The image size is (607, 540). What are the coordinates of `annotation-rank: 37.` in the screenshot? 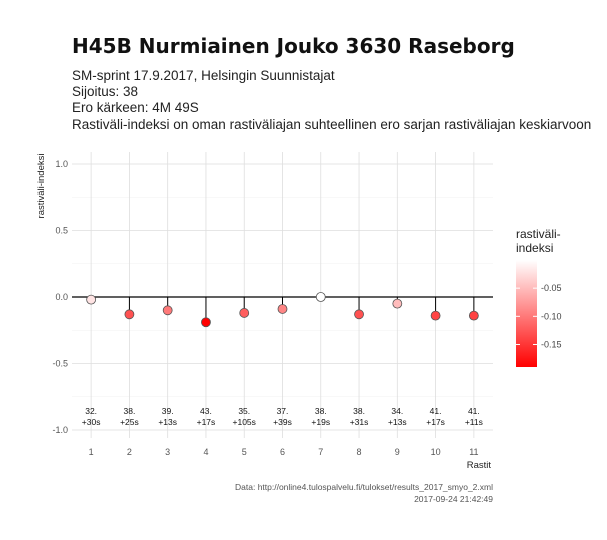 It's located at (283, 411).